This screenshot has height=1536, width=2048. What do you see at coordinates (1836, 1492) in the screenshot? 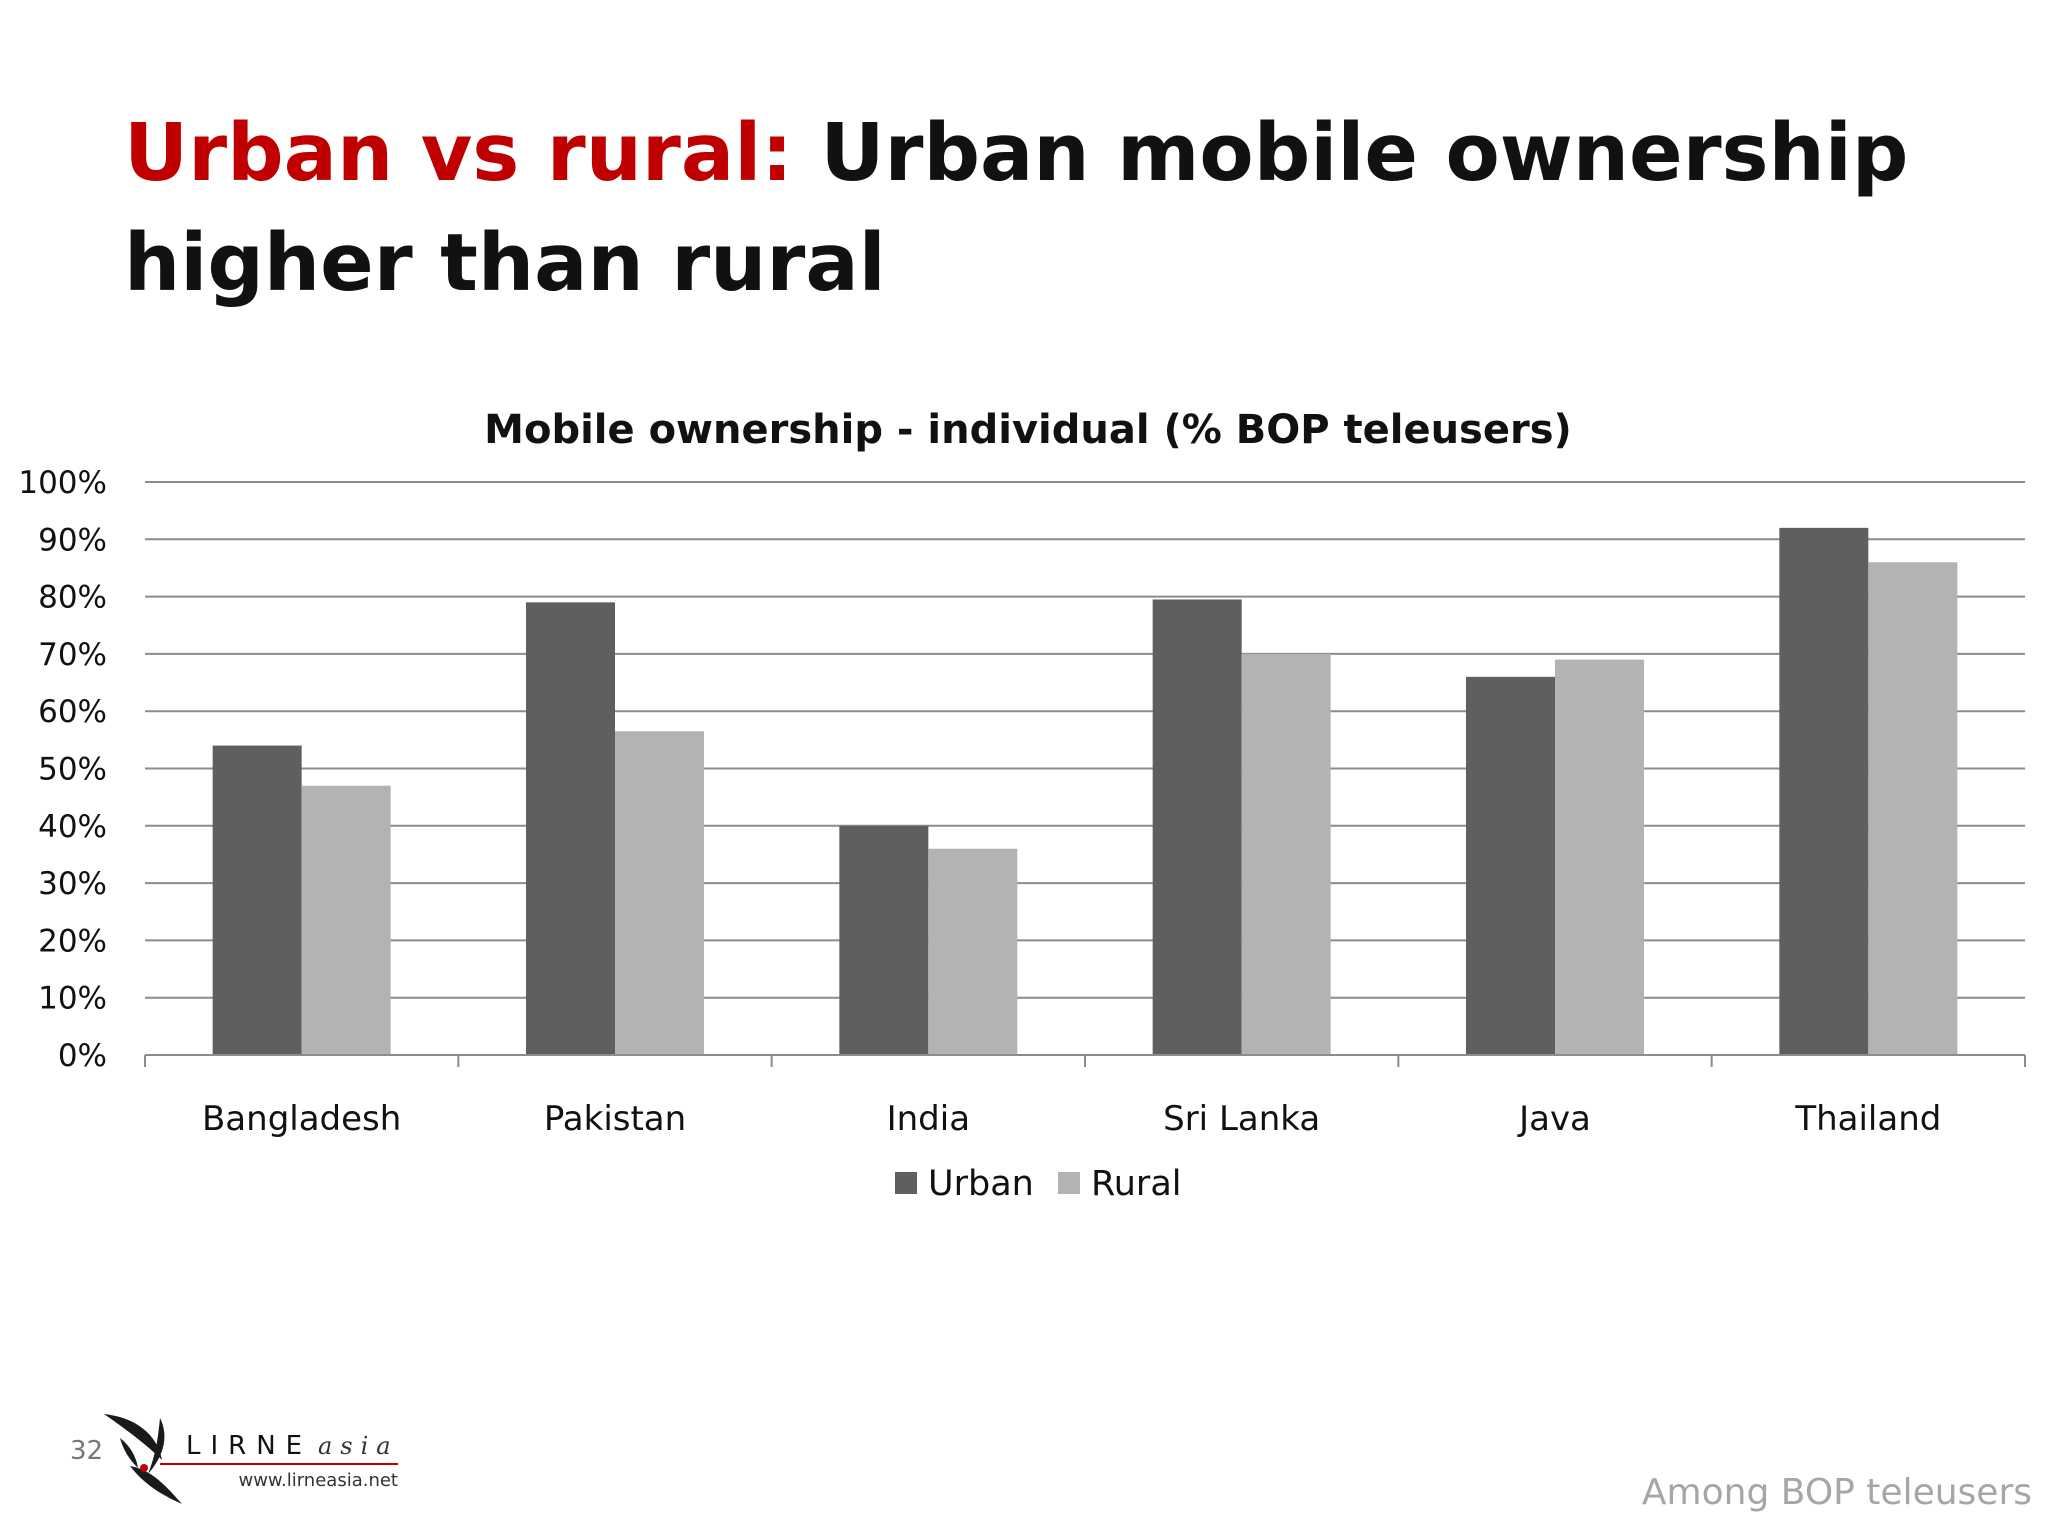
I see `footer-note: Among BOP teleusers` at bounding box center [1836, 1492].